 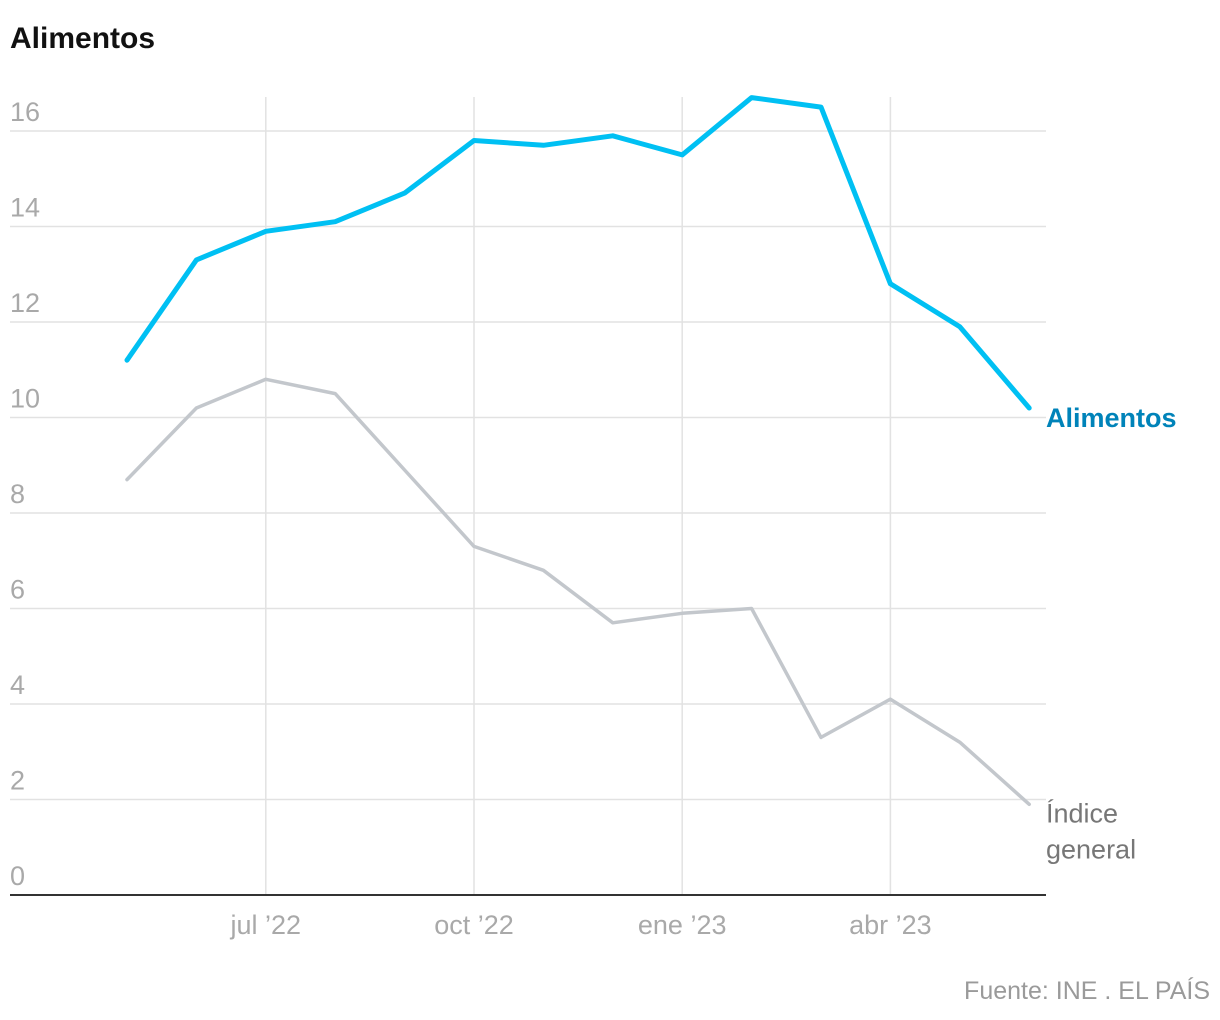 What do you see at coordinates (17, 781) in the screenshot?
I see `y-tick-label: 2` at bounding box center [17, 781].